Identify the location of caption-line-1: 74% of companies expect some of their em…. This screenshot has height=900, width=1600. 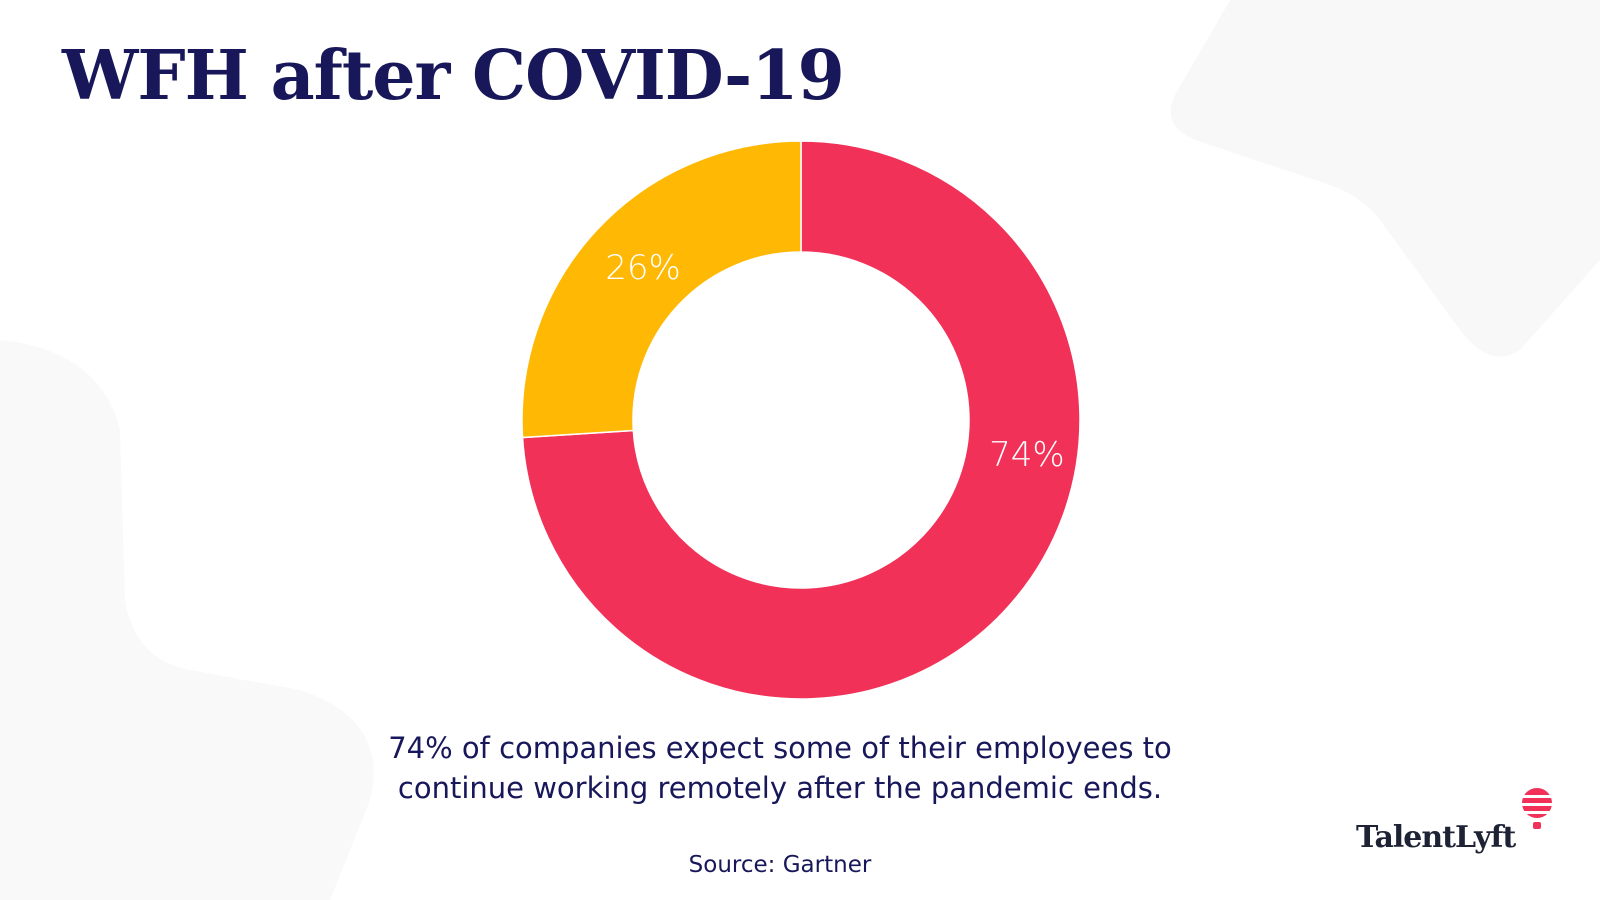
(780, 748).